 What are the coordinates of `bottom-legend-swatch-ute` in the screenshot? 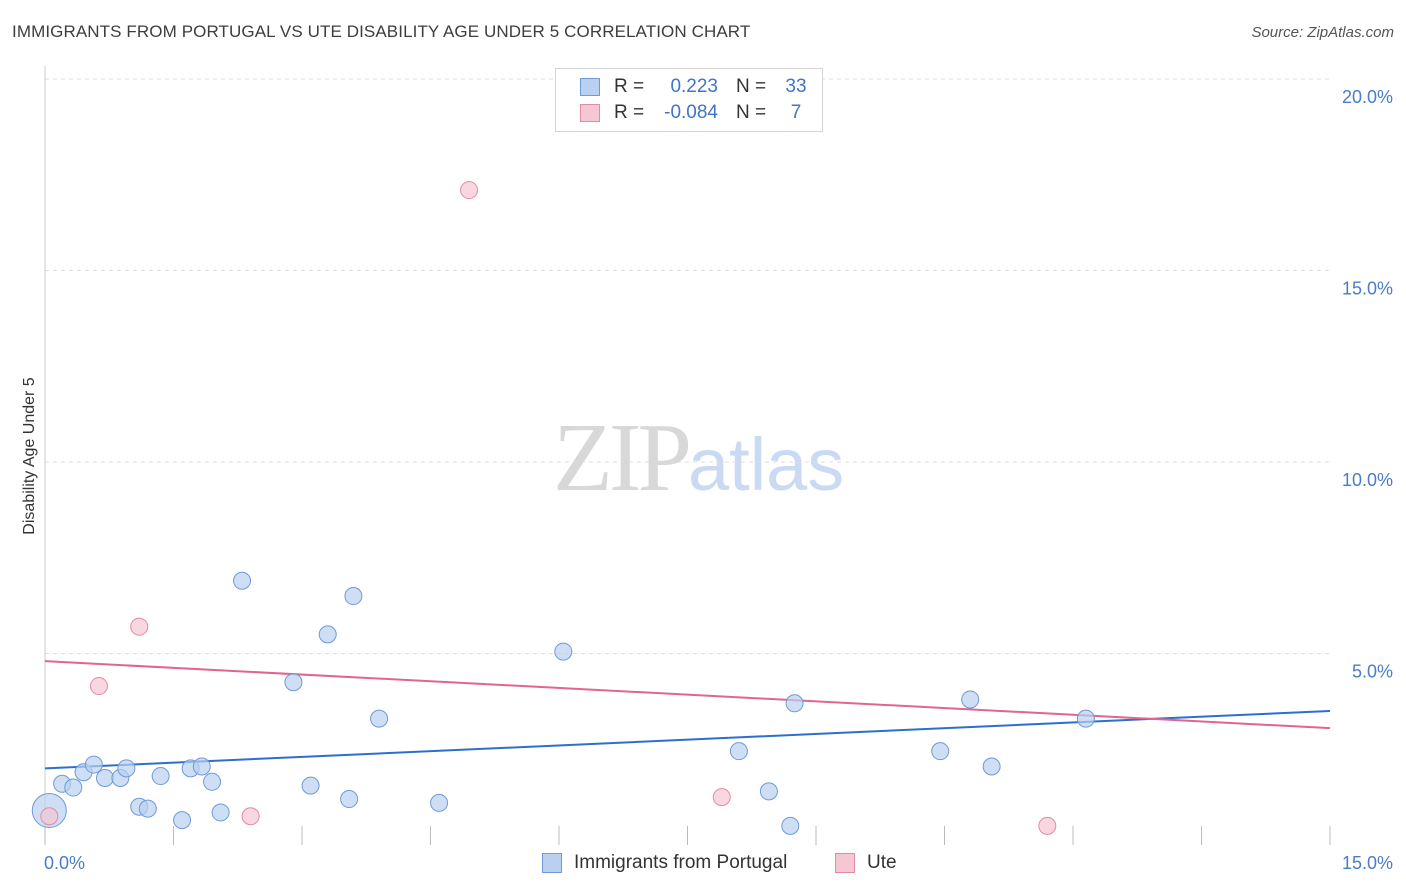 It's located at (845, 863).